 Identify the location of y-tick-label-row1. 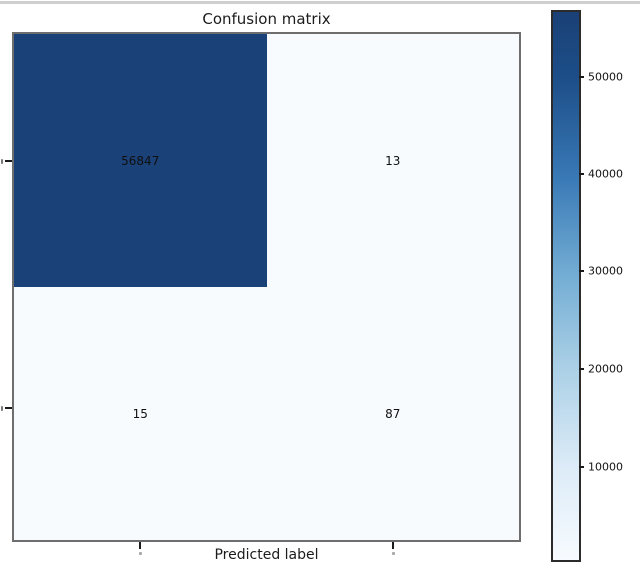
(2, 409).